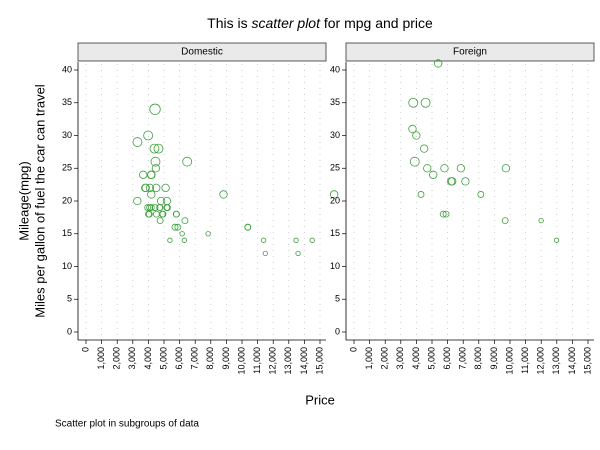 This screenshot has height=450, width=600. What do you see at coordinates (67, 233) in the screenshot?
I see `y-tick-label: 15` at bounding box center [67, 233].